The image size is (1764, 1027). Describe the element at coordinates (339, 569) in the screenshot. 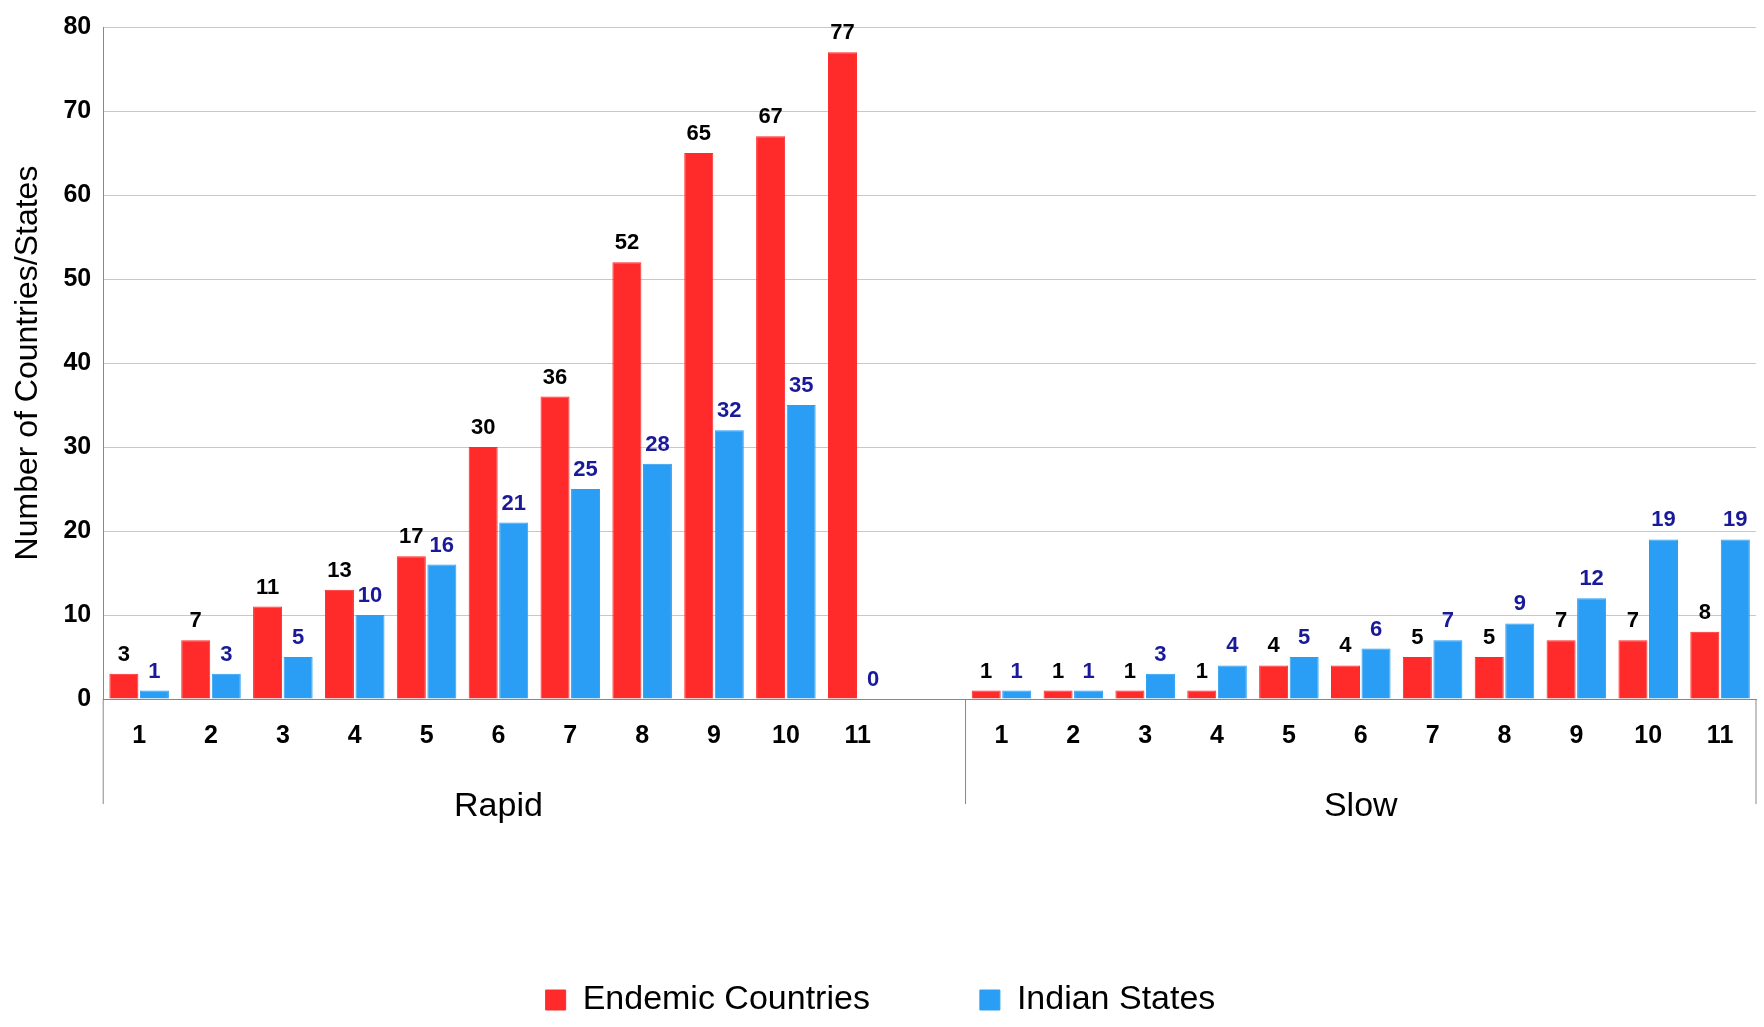

I see `data-label: 13` at that location.